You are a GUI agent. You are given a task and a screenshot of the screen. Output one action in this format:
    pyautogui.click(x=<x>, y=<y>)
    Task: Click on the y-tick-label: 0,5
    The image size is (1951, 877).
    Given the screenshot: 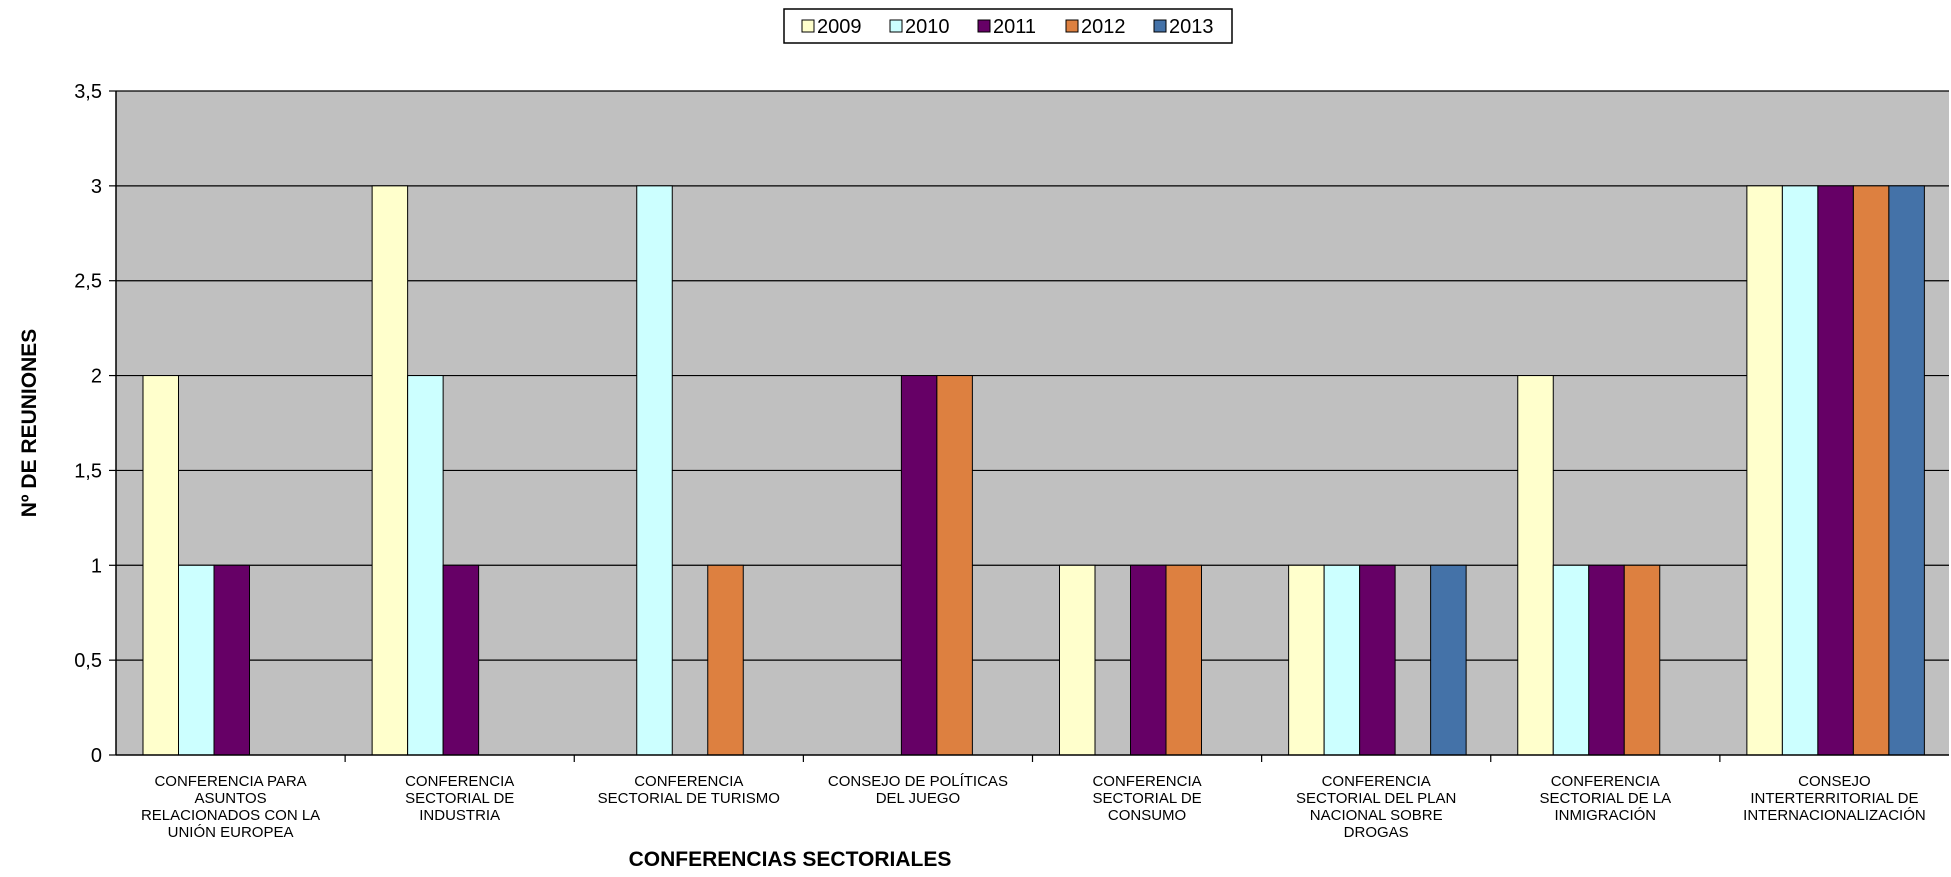 What is the action you would take?
    pyautogui.click(x=88, y=661)
    